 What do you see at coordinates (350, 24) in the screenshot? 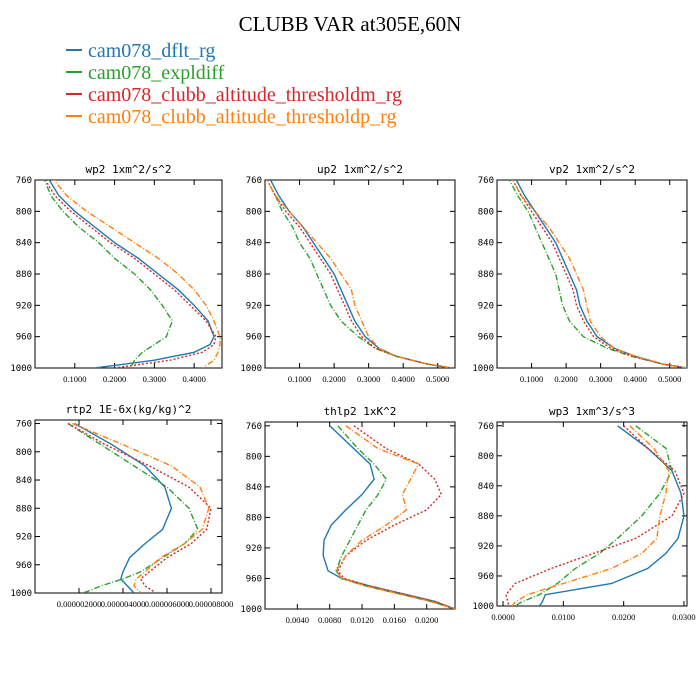
I see `chart-main-title: CLUBB VAR at305E,60N` at bounding box center [350, 24].